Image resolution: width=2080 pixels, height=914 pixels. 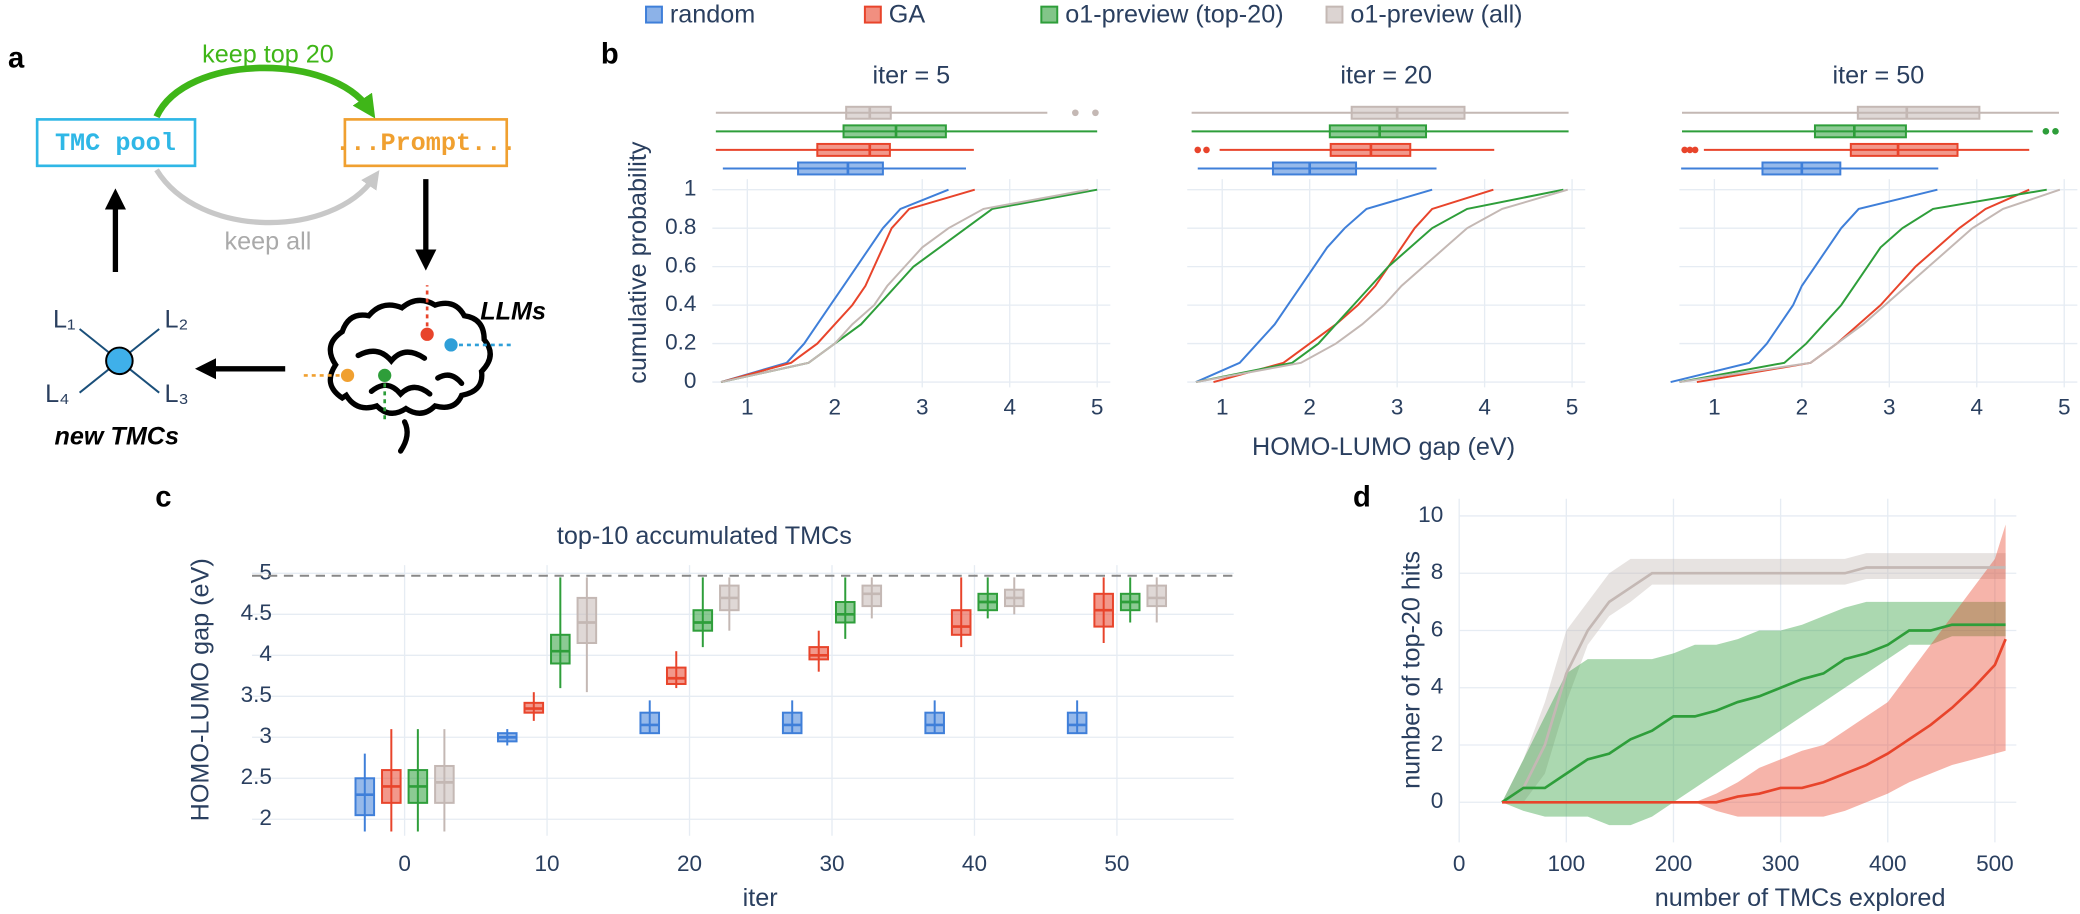 What do you see at coordinates (690, 188) in the screenshot?
I see `y-tick-label: 1` at bounding box center [690, 188].